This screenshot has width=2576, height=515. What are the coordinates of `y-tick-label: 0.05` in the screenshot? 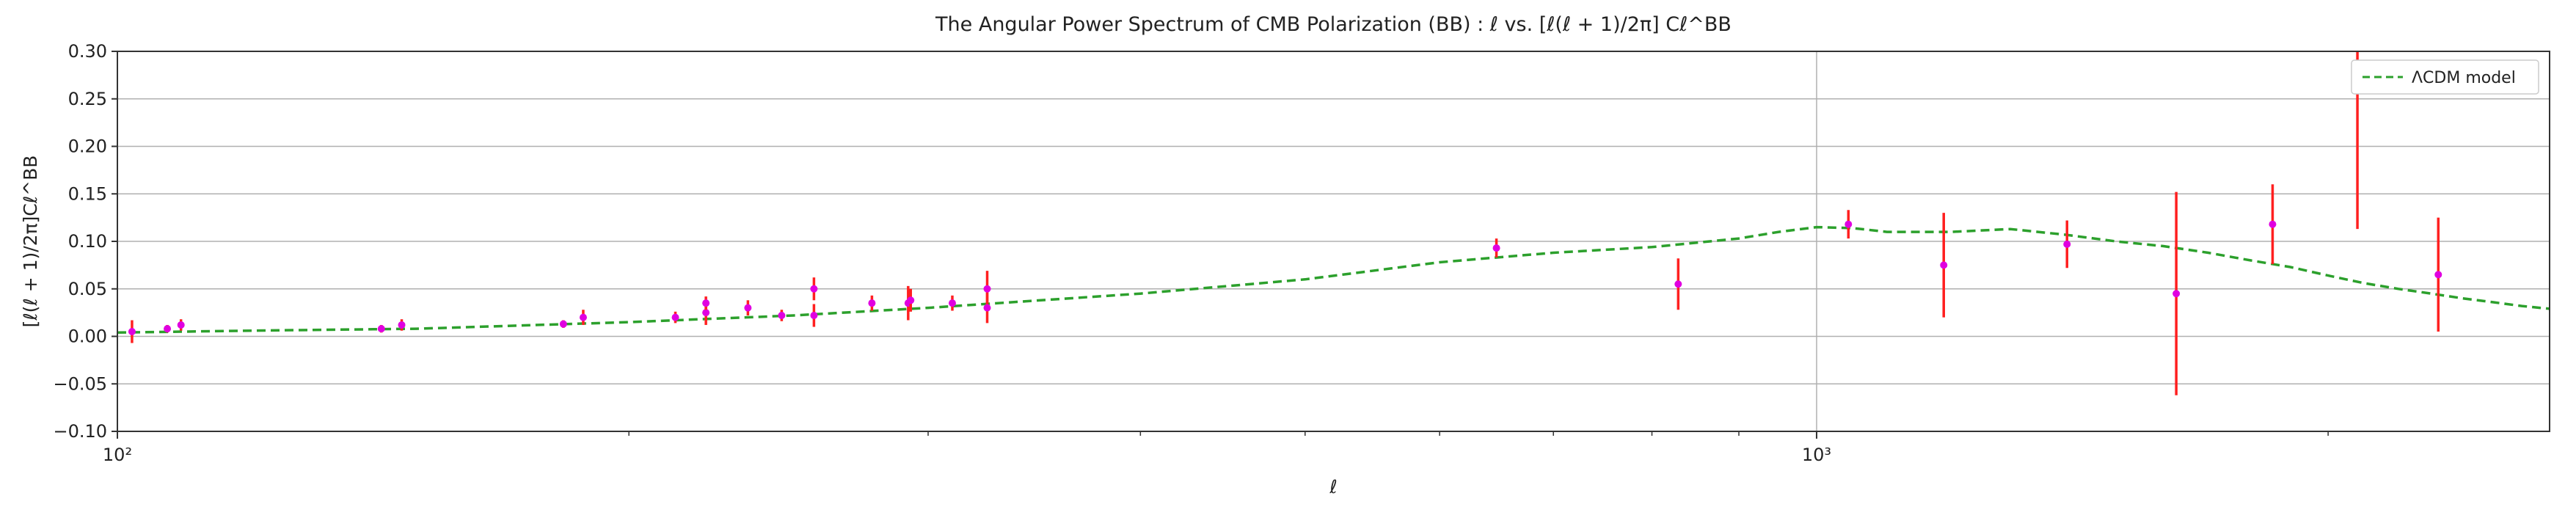 It's located at (87, 289).